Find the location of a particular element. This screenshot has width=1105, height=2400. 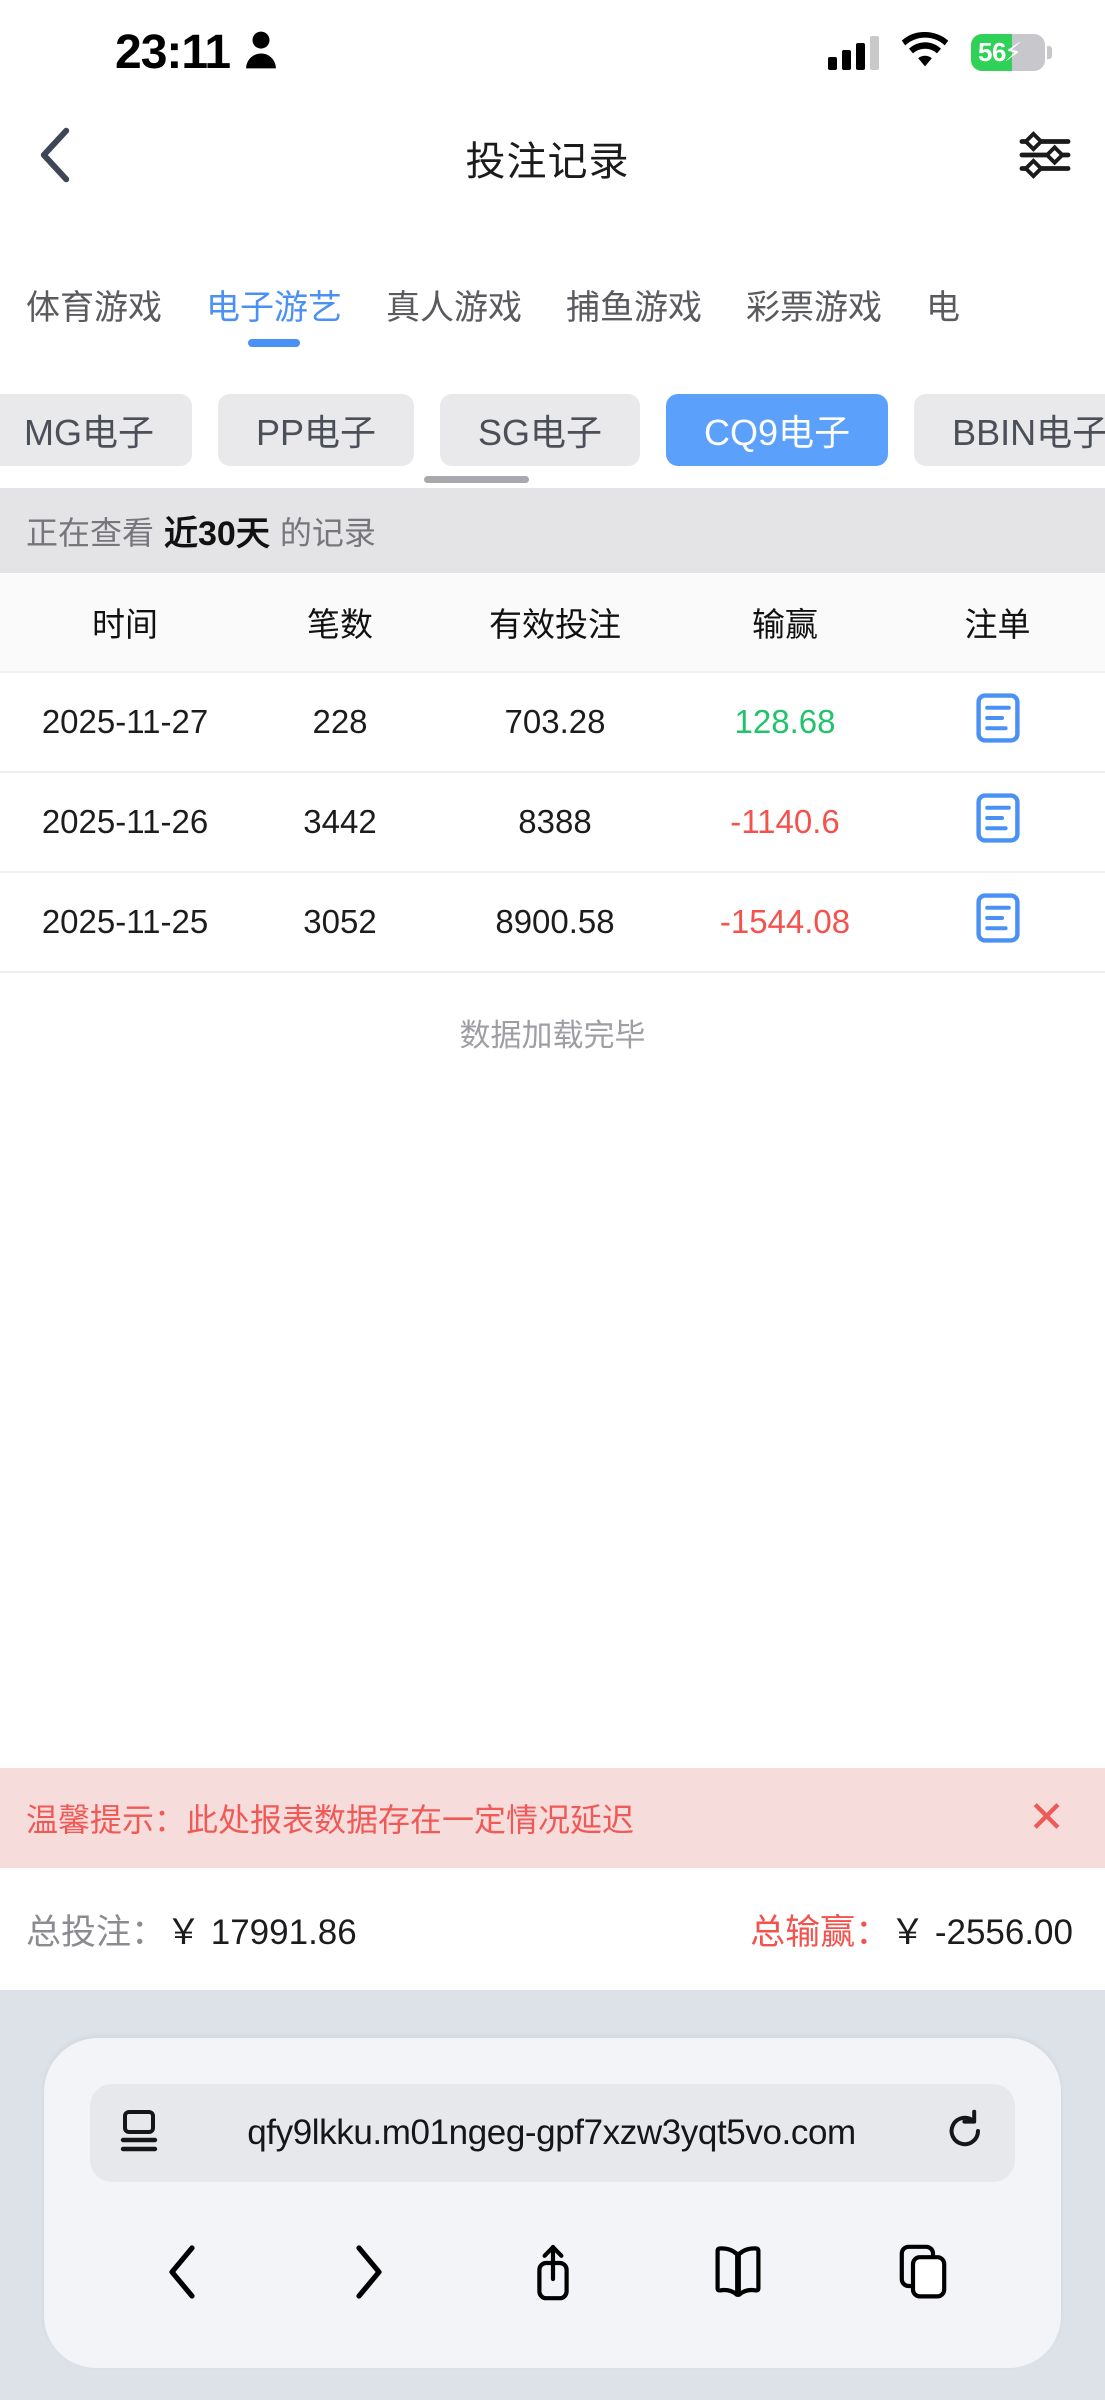

category-tabs: 体育游戏 电子游艺 真人游戏 捕鱼游戏 彩票游戏 电 is located at coordinates (552, 322).